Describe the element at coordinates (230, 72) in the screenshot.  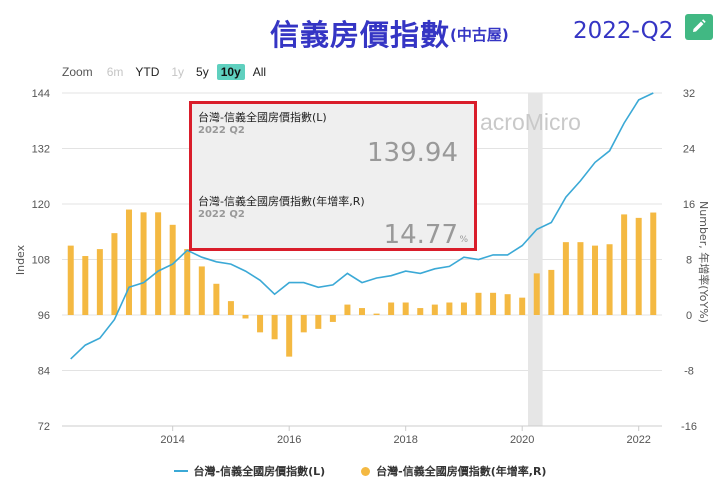
I see `zoom-10y-button: 10y` at that location.